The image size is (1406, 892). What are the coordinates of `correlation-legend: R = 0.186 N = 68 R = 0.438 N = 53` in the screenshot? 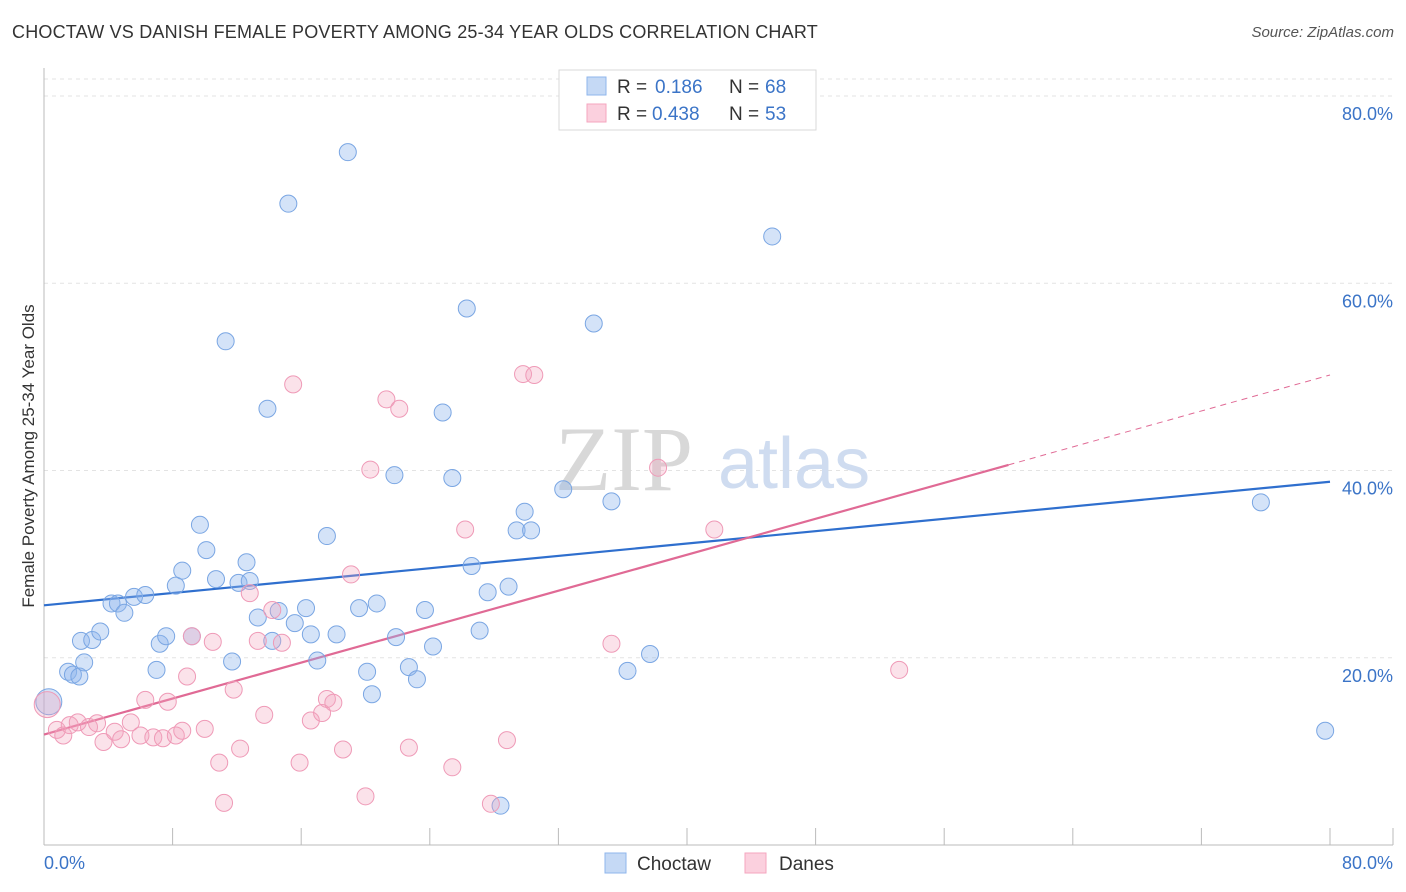 It's located at (687, 100).